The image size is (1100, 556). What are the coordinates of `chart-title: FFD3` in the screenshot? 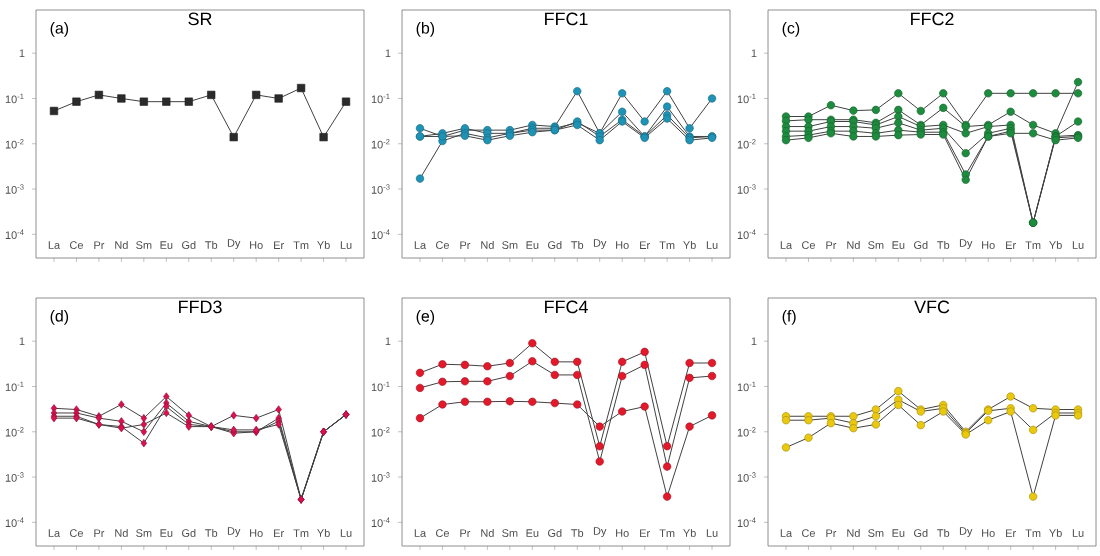 It's located at (200, 307).